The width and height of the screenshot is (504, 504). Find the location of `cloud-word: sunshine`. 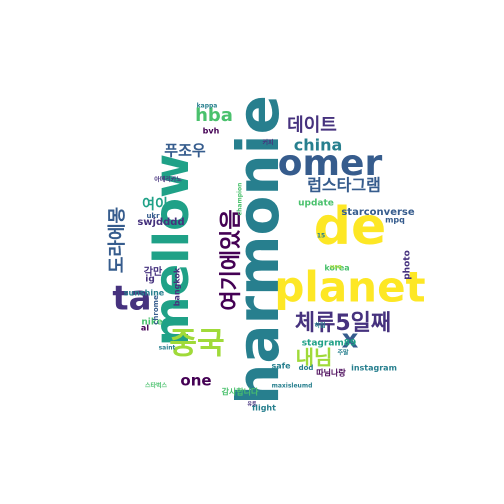

cloud-word: sunshine is located at coordinates (144, 293).